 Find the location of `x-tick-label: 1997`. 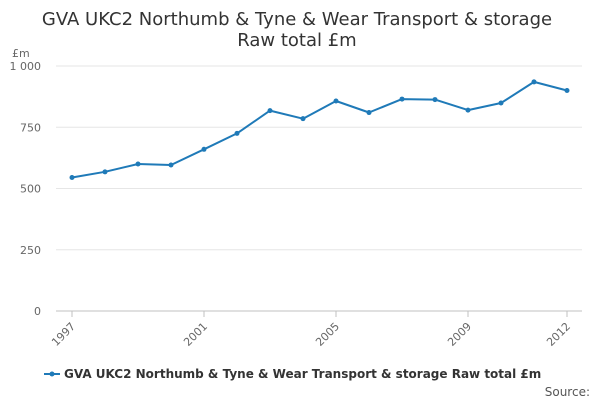

x-tick-label: 1997 is located at coordinates (63, 334).